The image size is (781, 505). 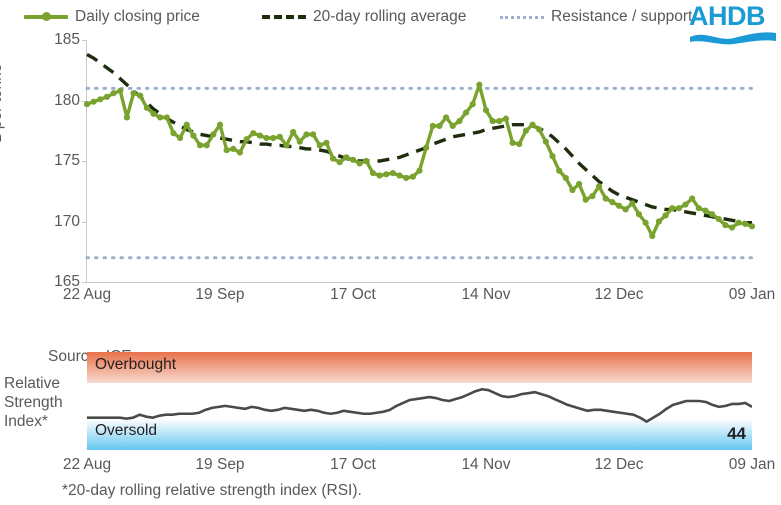 I want to click on y-tick-180: 180, so click(x=67, y=100).